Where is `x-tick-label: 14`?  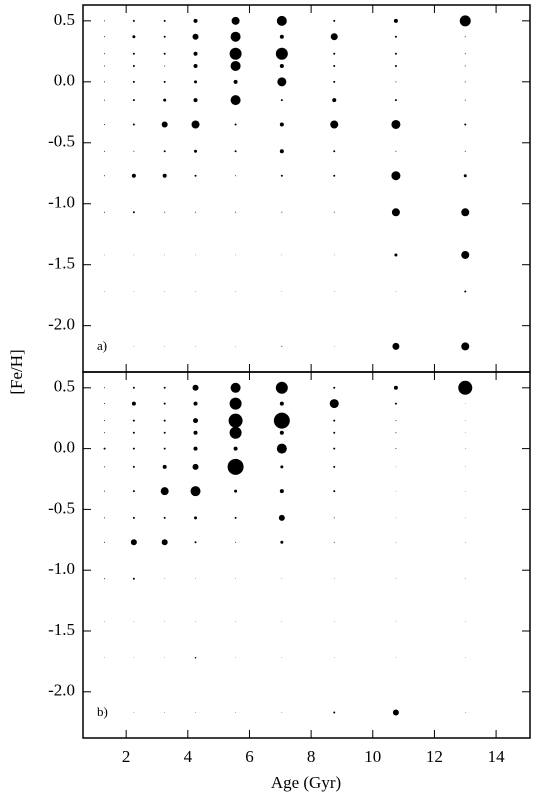
x-tick-label: 14 is located at coordinates (497, 756).